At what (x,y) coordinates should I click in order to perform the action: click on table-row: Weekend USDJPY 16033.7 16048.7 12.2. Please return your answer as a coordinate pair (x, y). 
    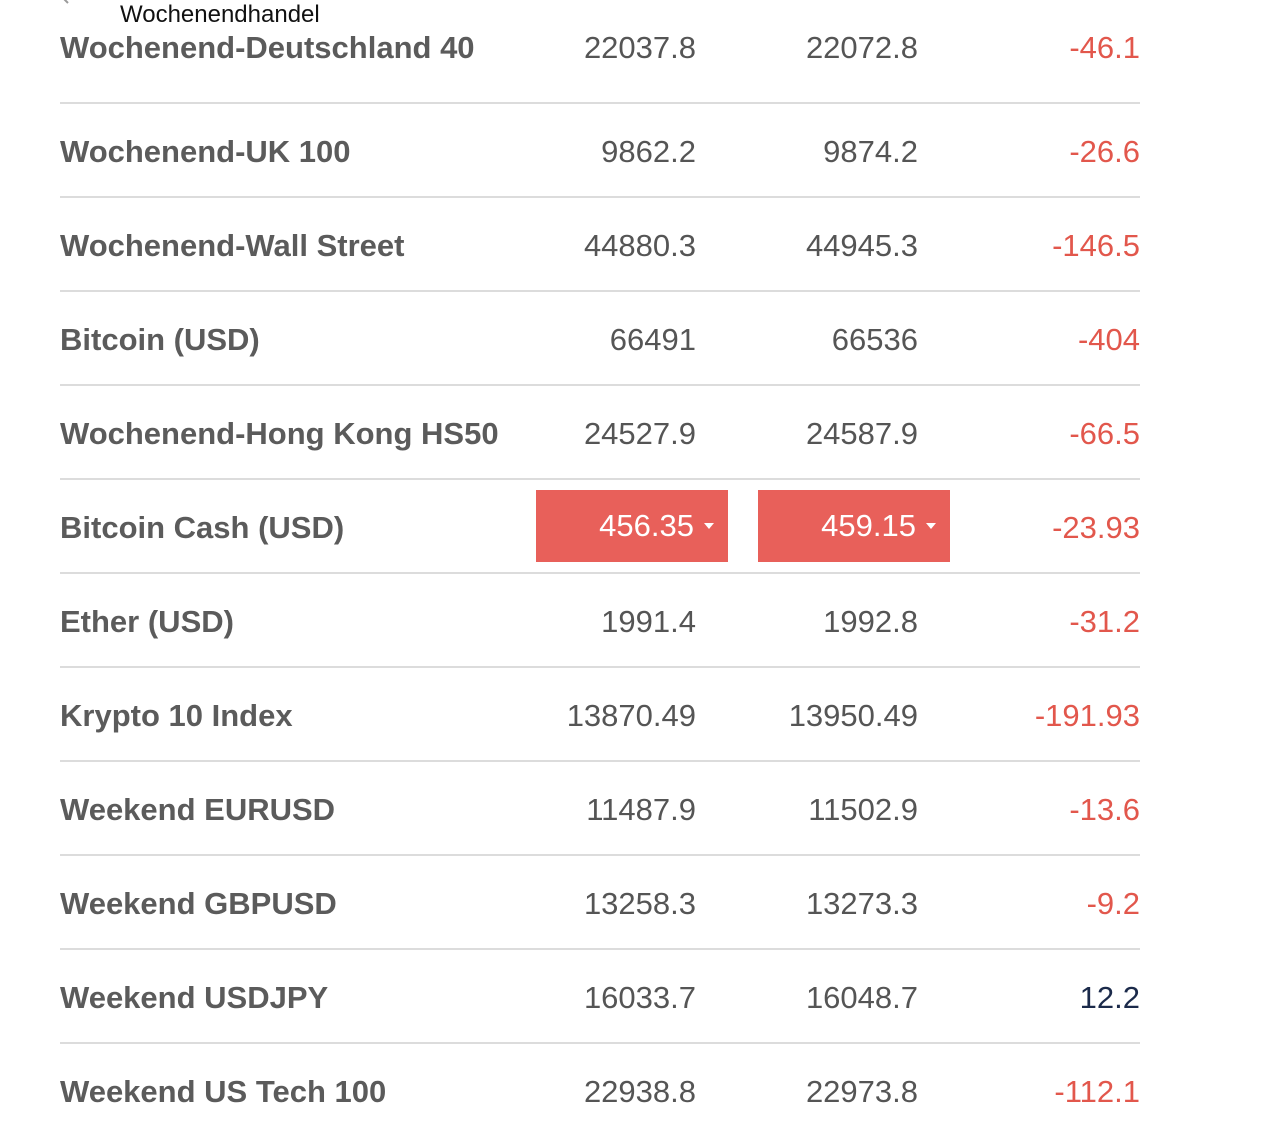
    Looking at the image, I should click on (600, 997).